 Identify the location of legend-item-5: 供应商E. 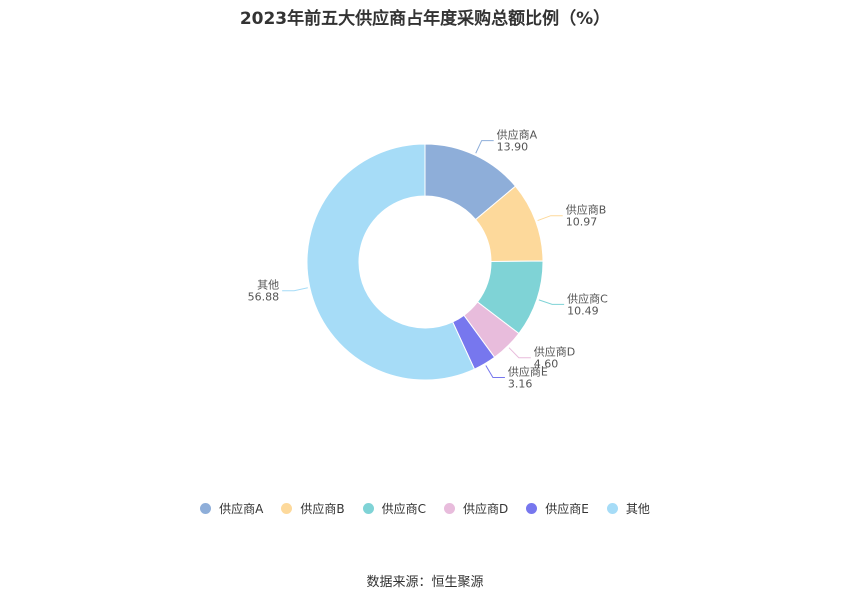
(557, 508).